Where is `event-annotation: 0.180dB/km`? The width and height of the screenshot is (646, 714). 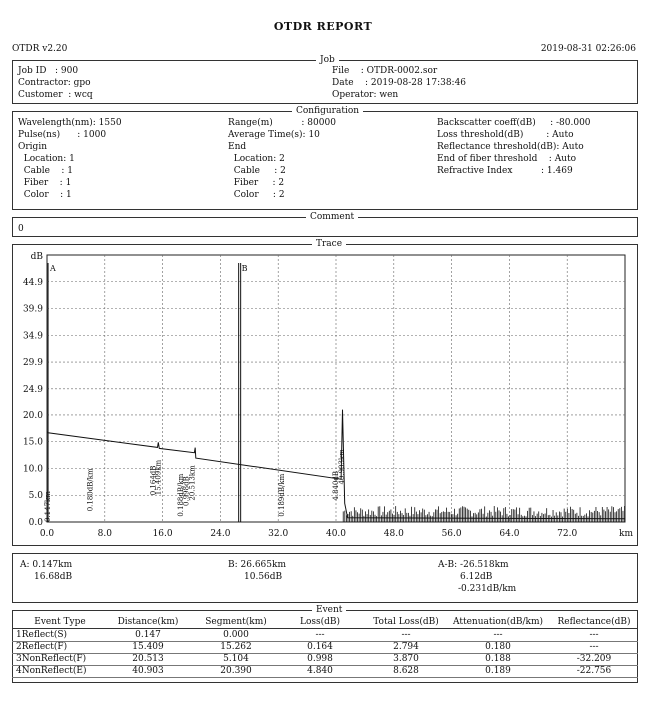
event-annotation: 0.180dB/km is located at coordinates (91, 489).